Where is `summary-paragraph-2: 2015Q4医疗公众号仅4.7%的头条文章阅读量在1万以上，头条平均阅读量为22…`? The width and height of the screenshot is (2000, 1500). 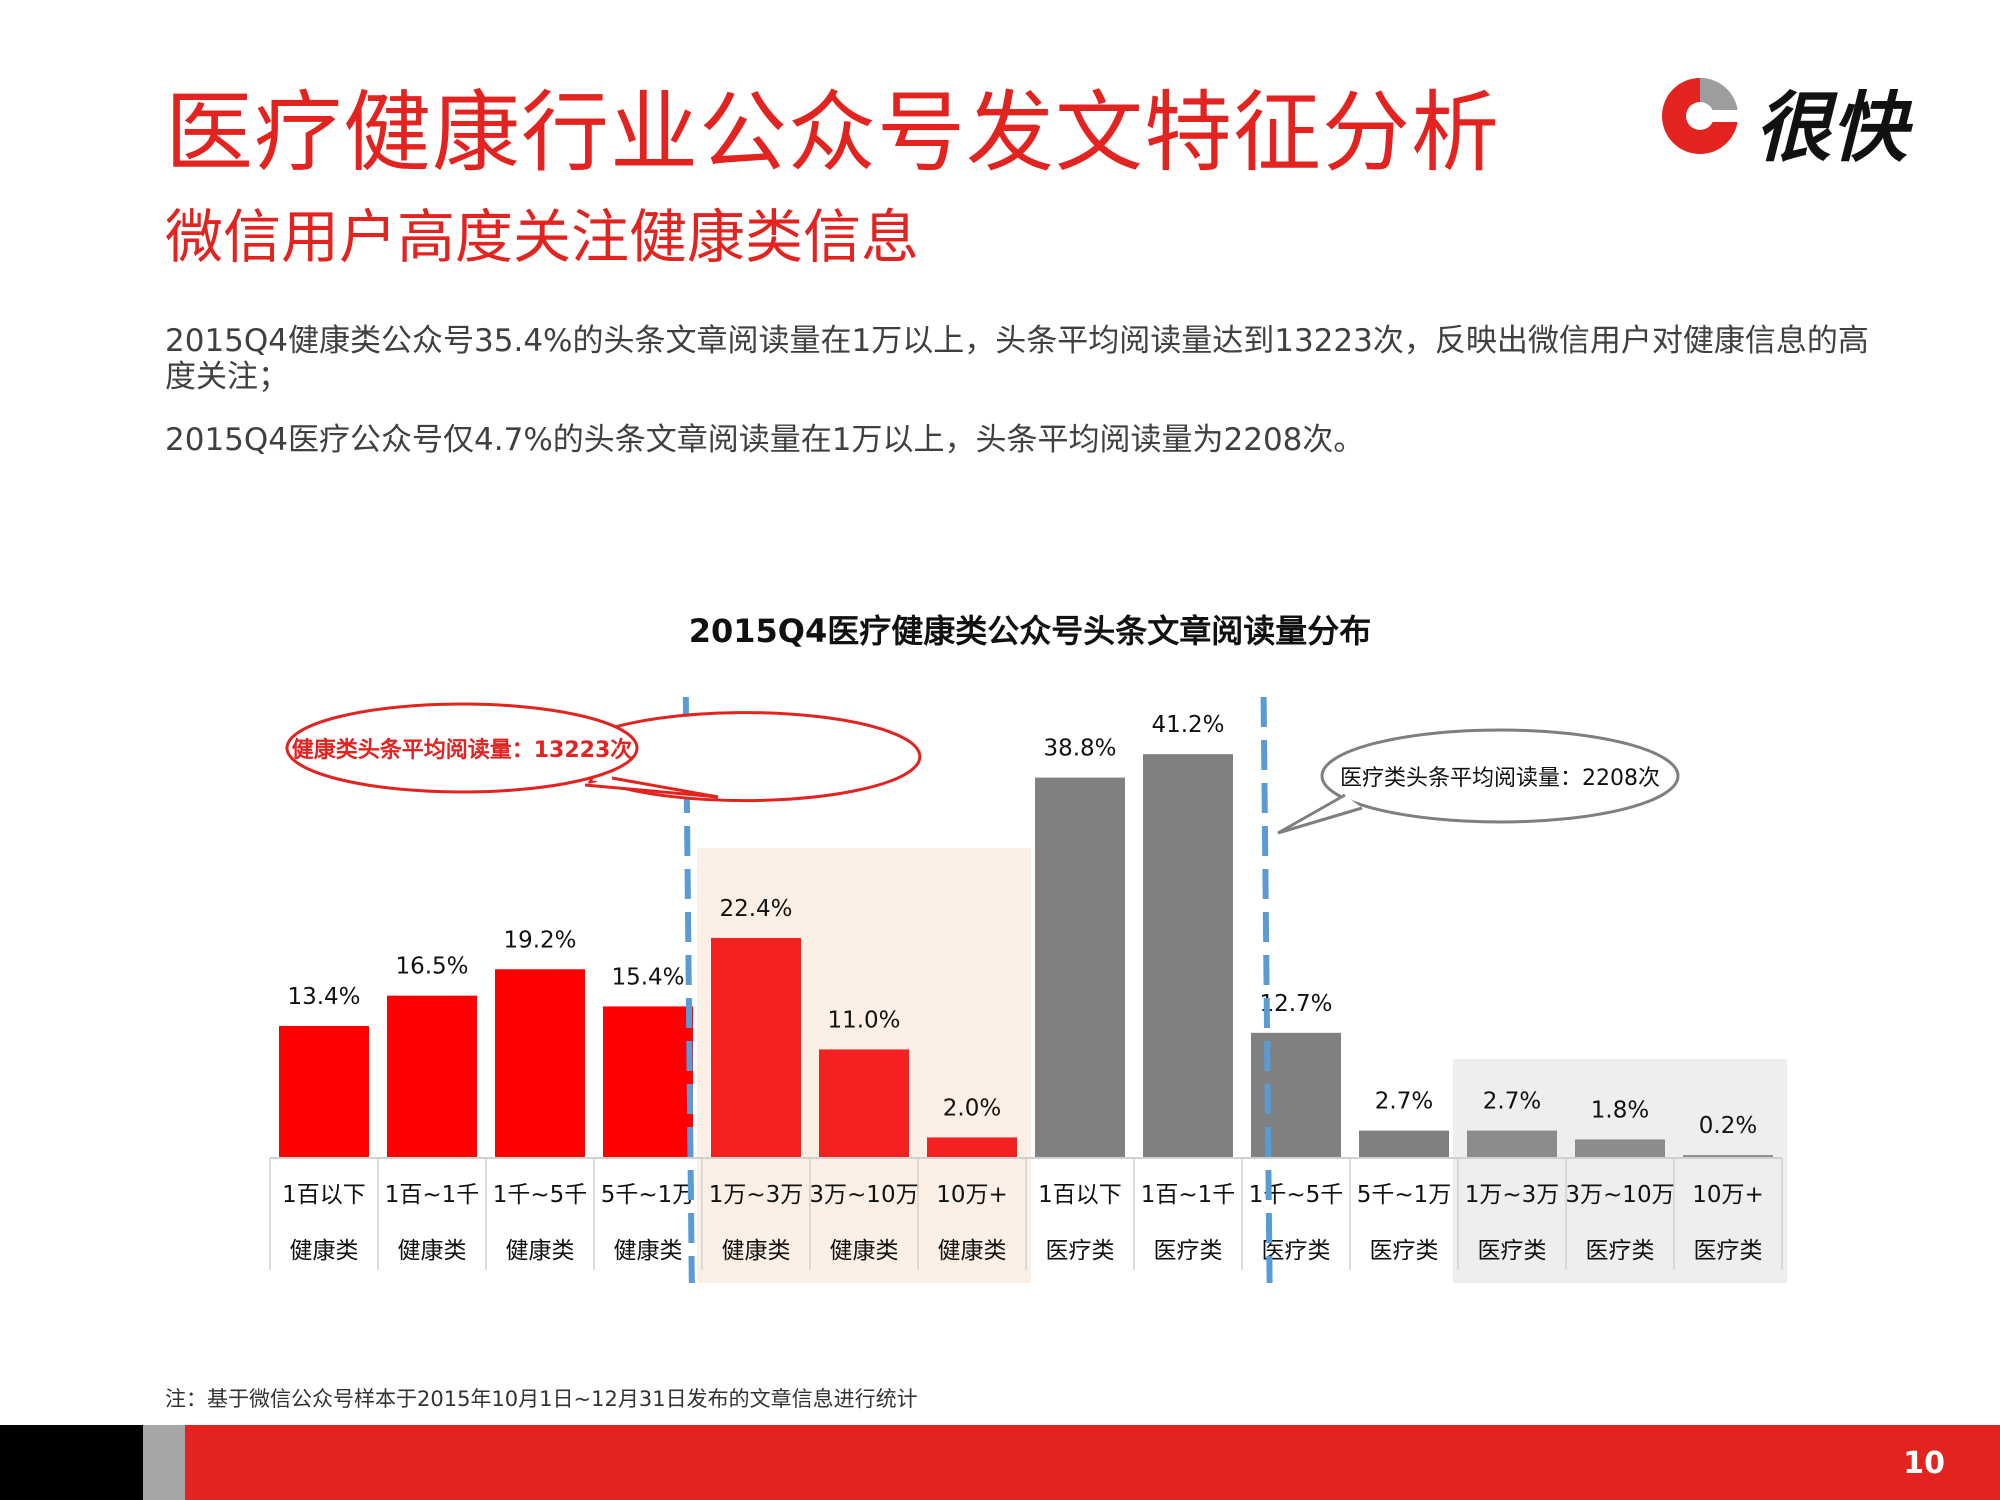
summary-paragraph-2: 2015Q4医疗公众号仅4.7%的头条文章阅读量在1万以上，头条平均阅读量为22… is located at coordinates (765, 440).